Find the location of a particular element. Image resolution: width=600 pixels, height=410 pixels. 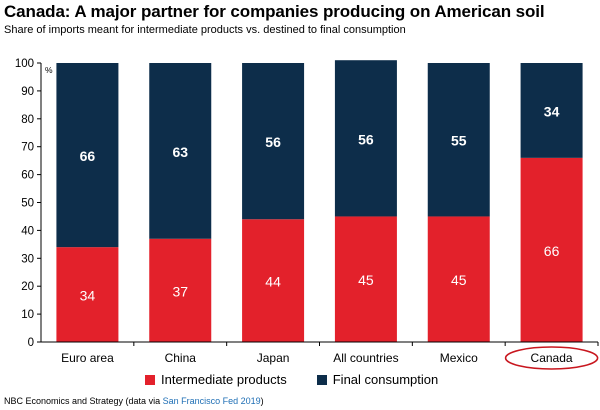

y-tick-label: 0 is located at coordinates (31, 343).